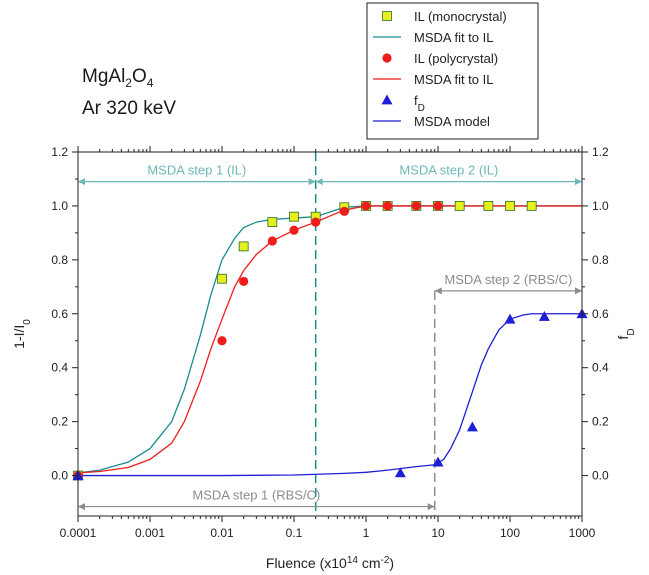 This screenshot has width=649, height=575. What do you see at coordinates (59, 260) in the screenshot?
I see `y-tick-label: 0.8` at bounding box center [59, 260].